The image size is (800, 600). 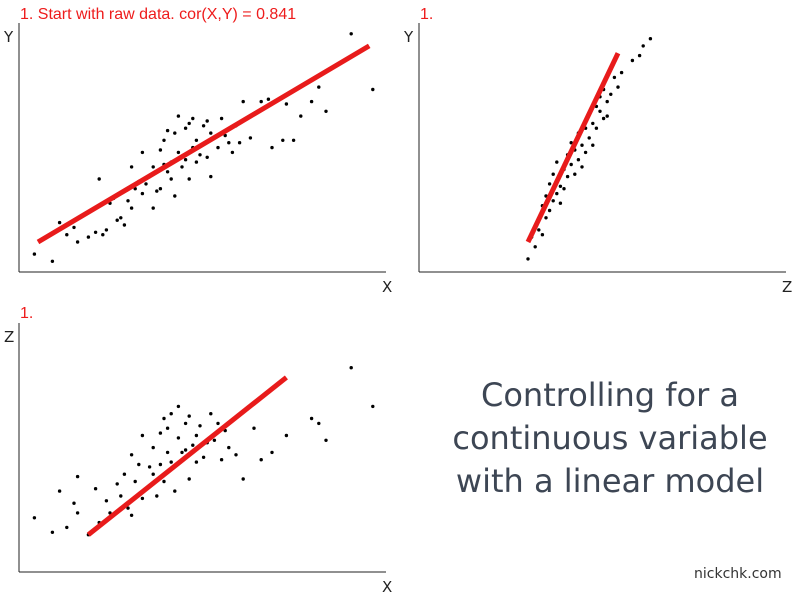 What do you see at coordinates (427, 14) in the screenshot?
I see `panel2-title: 1.` at bounding box center [427, 14].